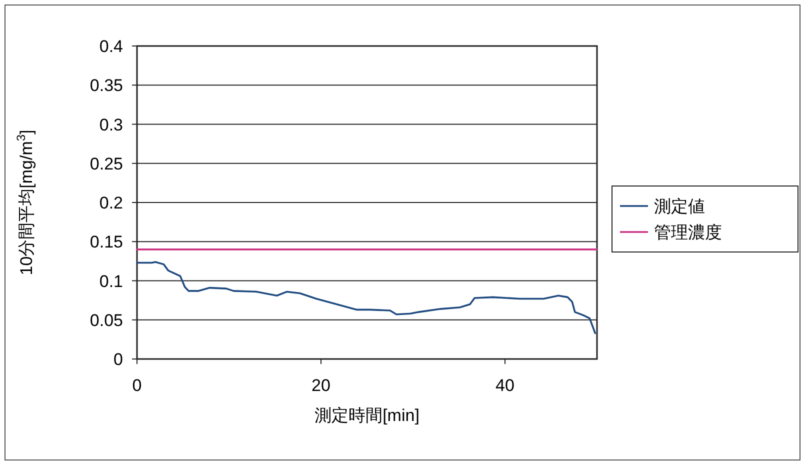  I want to click on x-axis-title: 測定時間[min], so click(367, 415).